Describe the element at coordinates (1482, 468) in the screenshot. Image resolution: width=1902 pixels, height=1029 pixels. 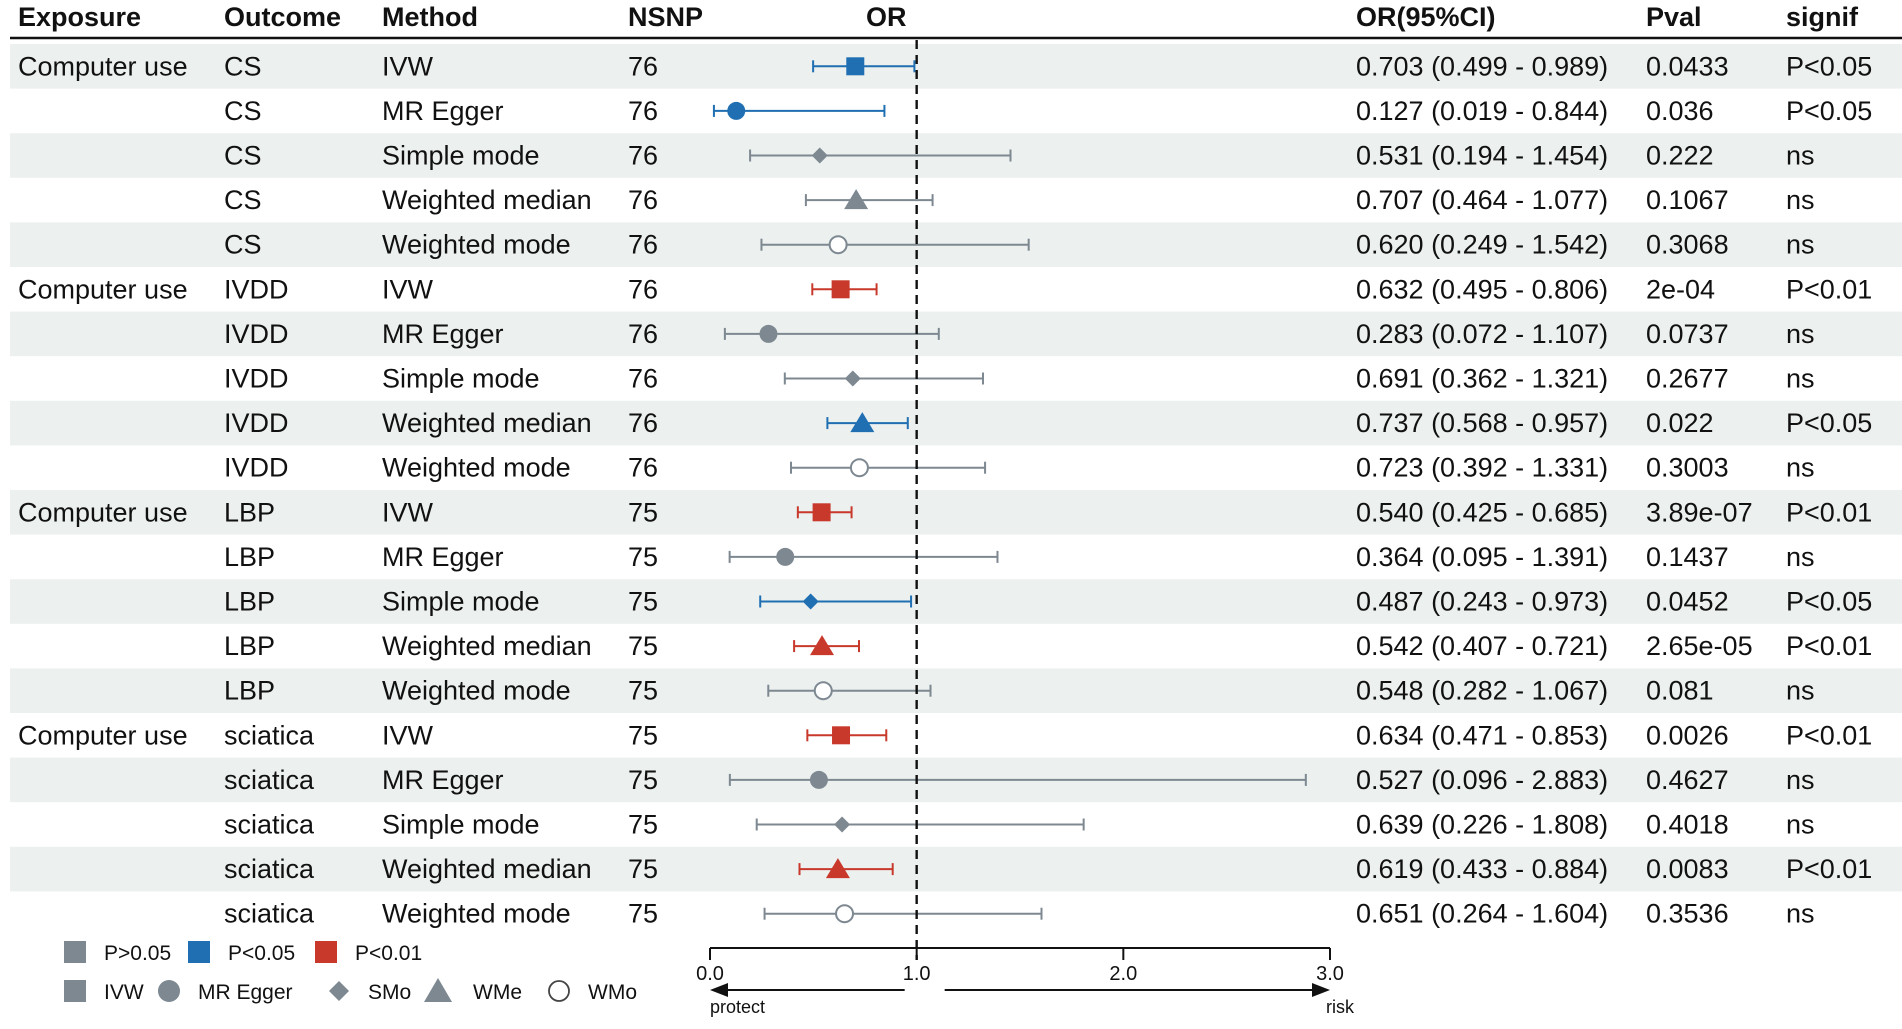
I see `cell-or-ci: 0.723 (0.392 - 1.331)` at that location.